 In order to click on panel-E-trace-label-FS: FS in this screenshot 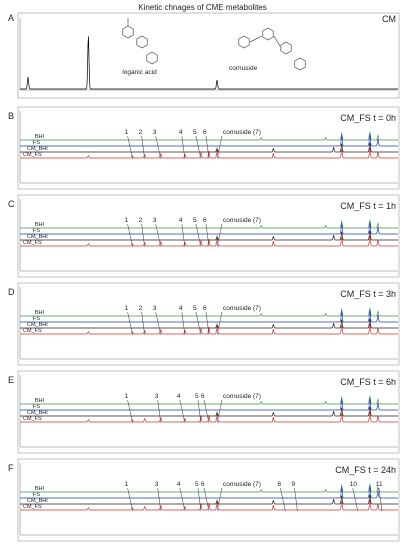, I will do `click(36, 407)`.